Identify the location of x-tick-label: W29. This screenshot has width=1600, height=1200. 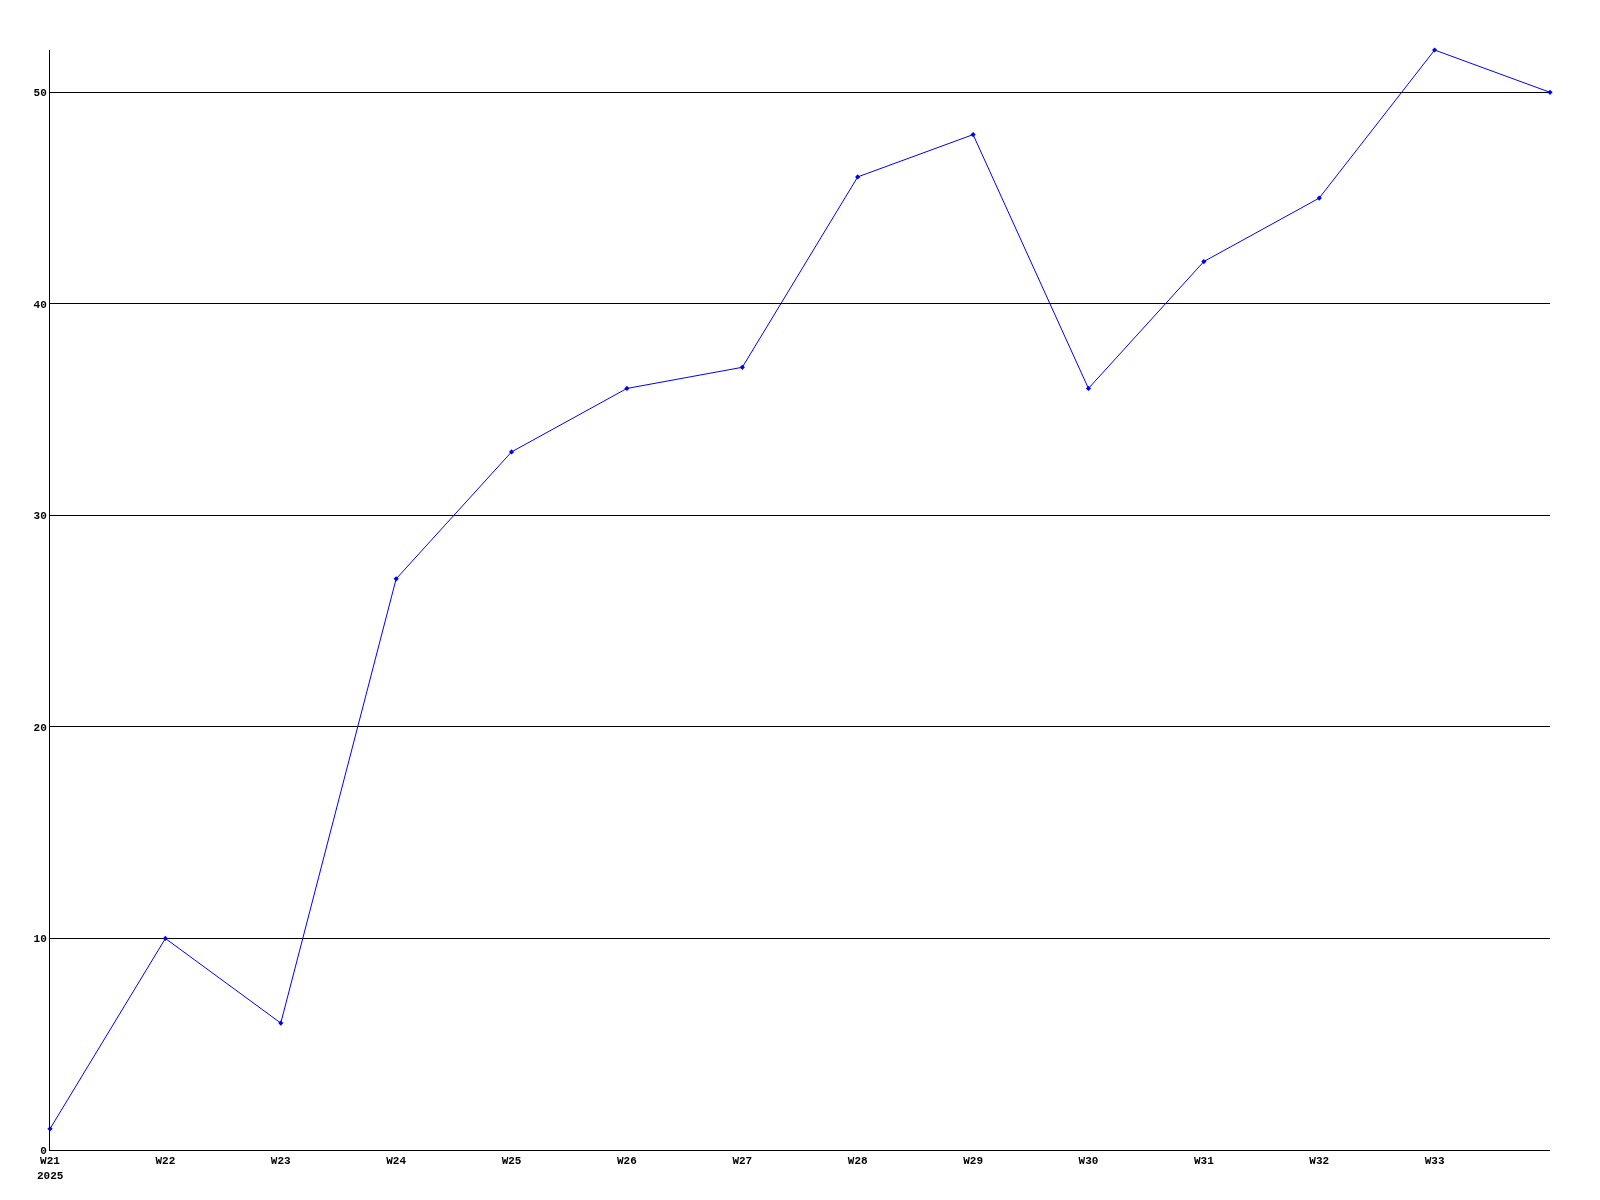
(973, 1161).